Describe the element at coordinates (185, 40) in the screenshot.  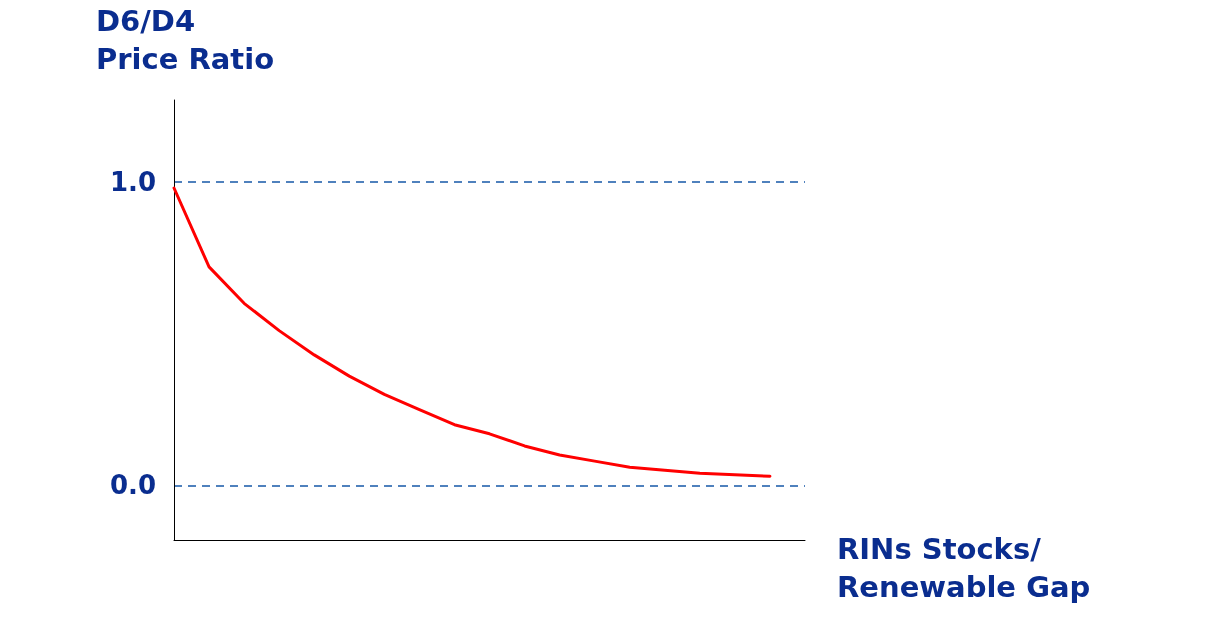
I see `y-axis-title: D6/D4 Price Ratio` at that location.